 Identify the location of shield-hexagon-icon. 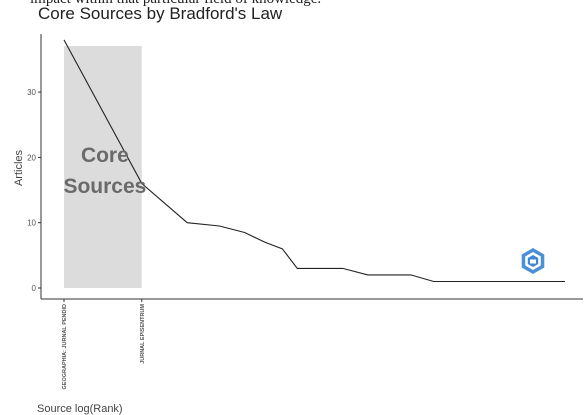
(533, 261).